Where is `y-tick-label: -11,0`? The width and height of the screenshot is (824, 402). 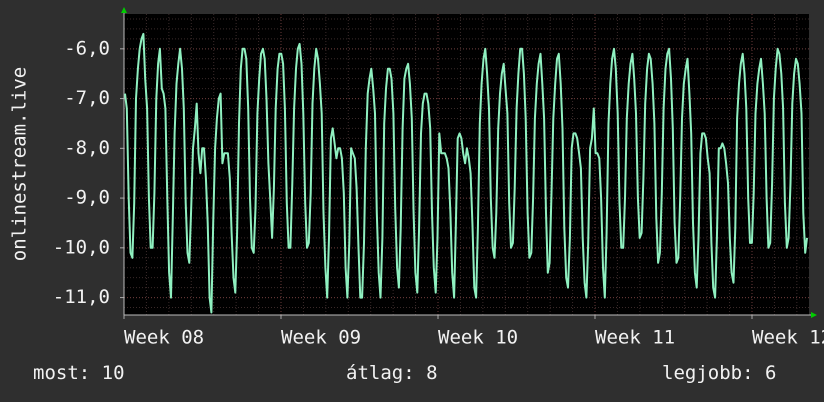
y-tick-label: -11,0 is located at coordinates (81, 297).